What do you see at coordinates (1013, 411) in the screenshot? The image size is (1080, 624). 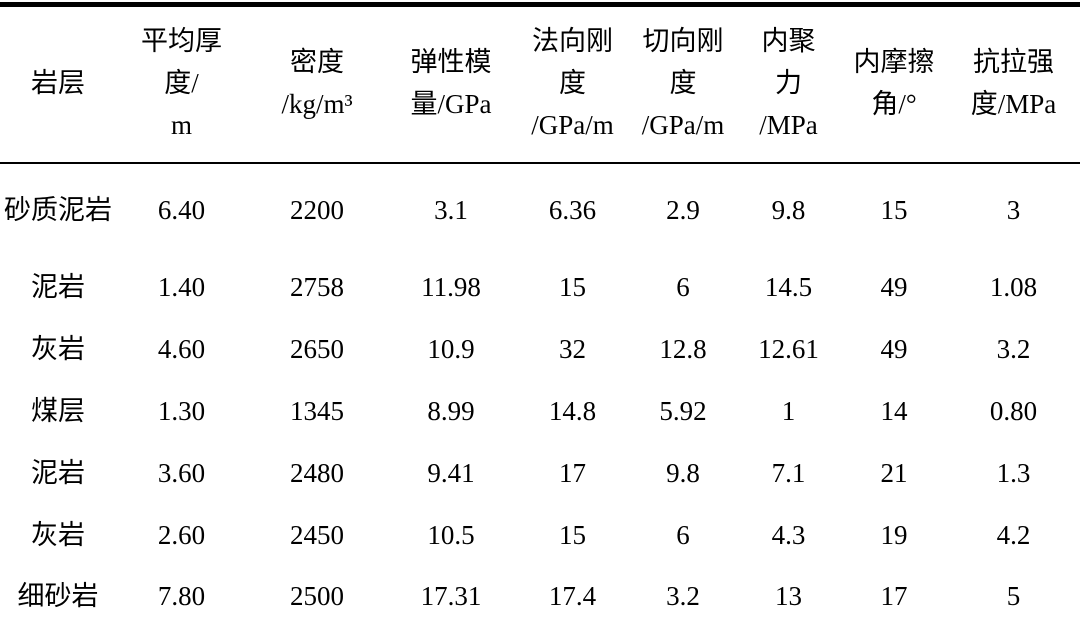 I see `tensile-strength-cell: 0.80` at bounding box center [1013, 411].